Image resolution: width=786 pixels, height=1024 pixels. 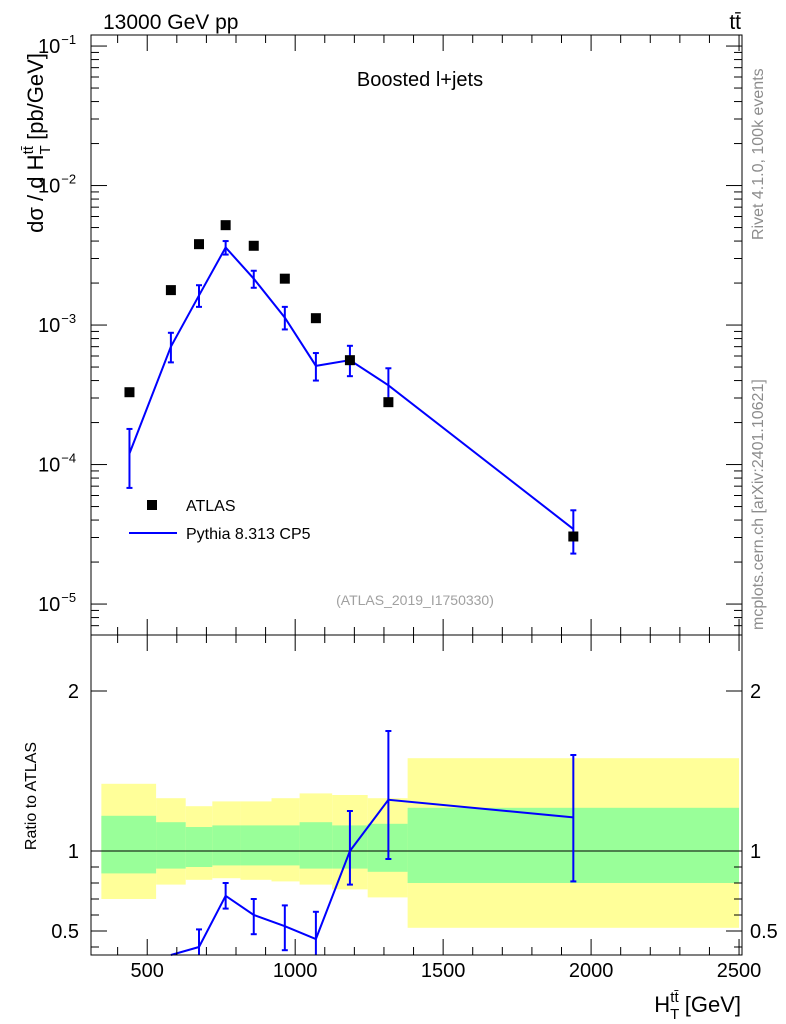 What do you see at coordinates (35, 194) in the screenshot?
I see `ylabel-prefix: dσ / d H` at bounding box center [35, 194].